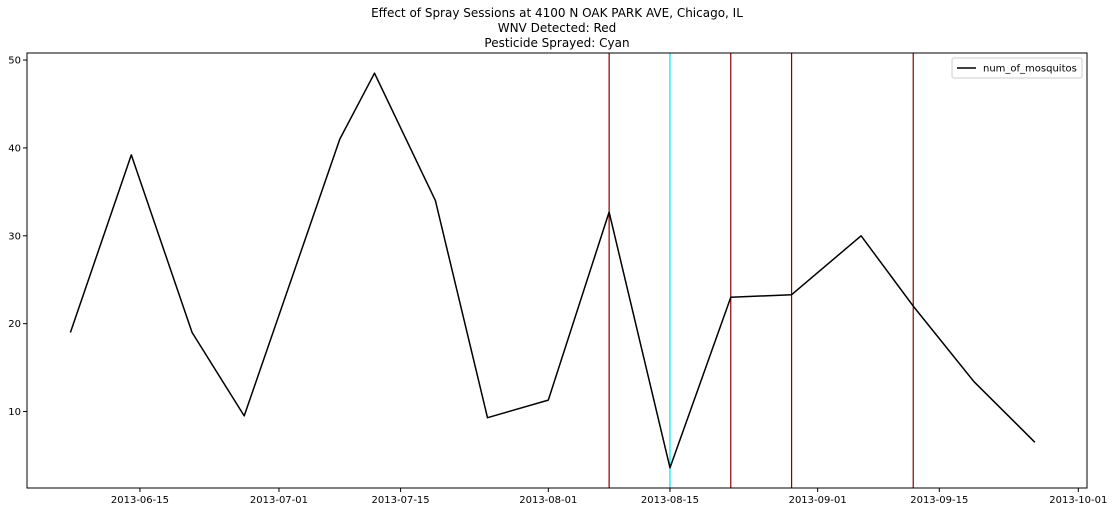  Describe the element at coordinates (14, 148) in the screenshot. I see `y-tick-label: 40` at that location.